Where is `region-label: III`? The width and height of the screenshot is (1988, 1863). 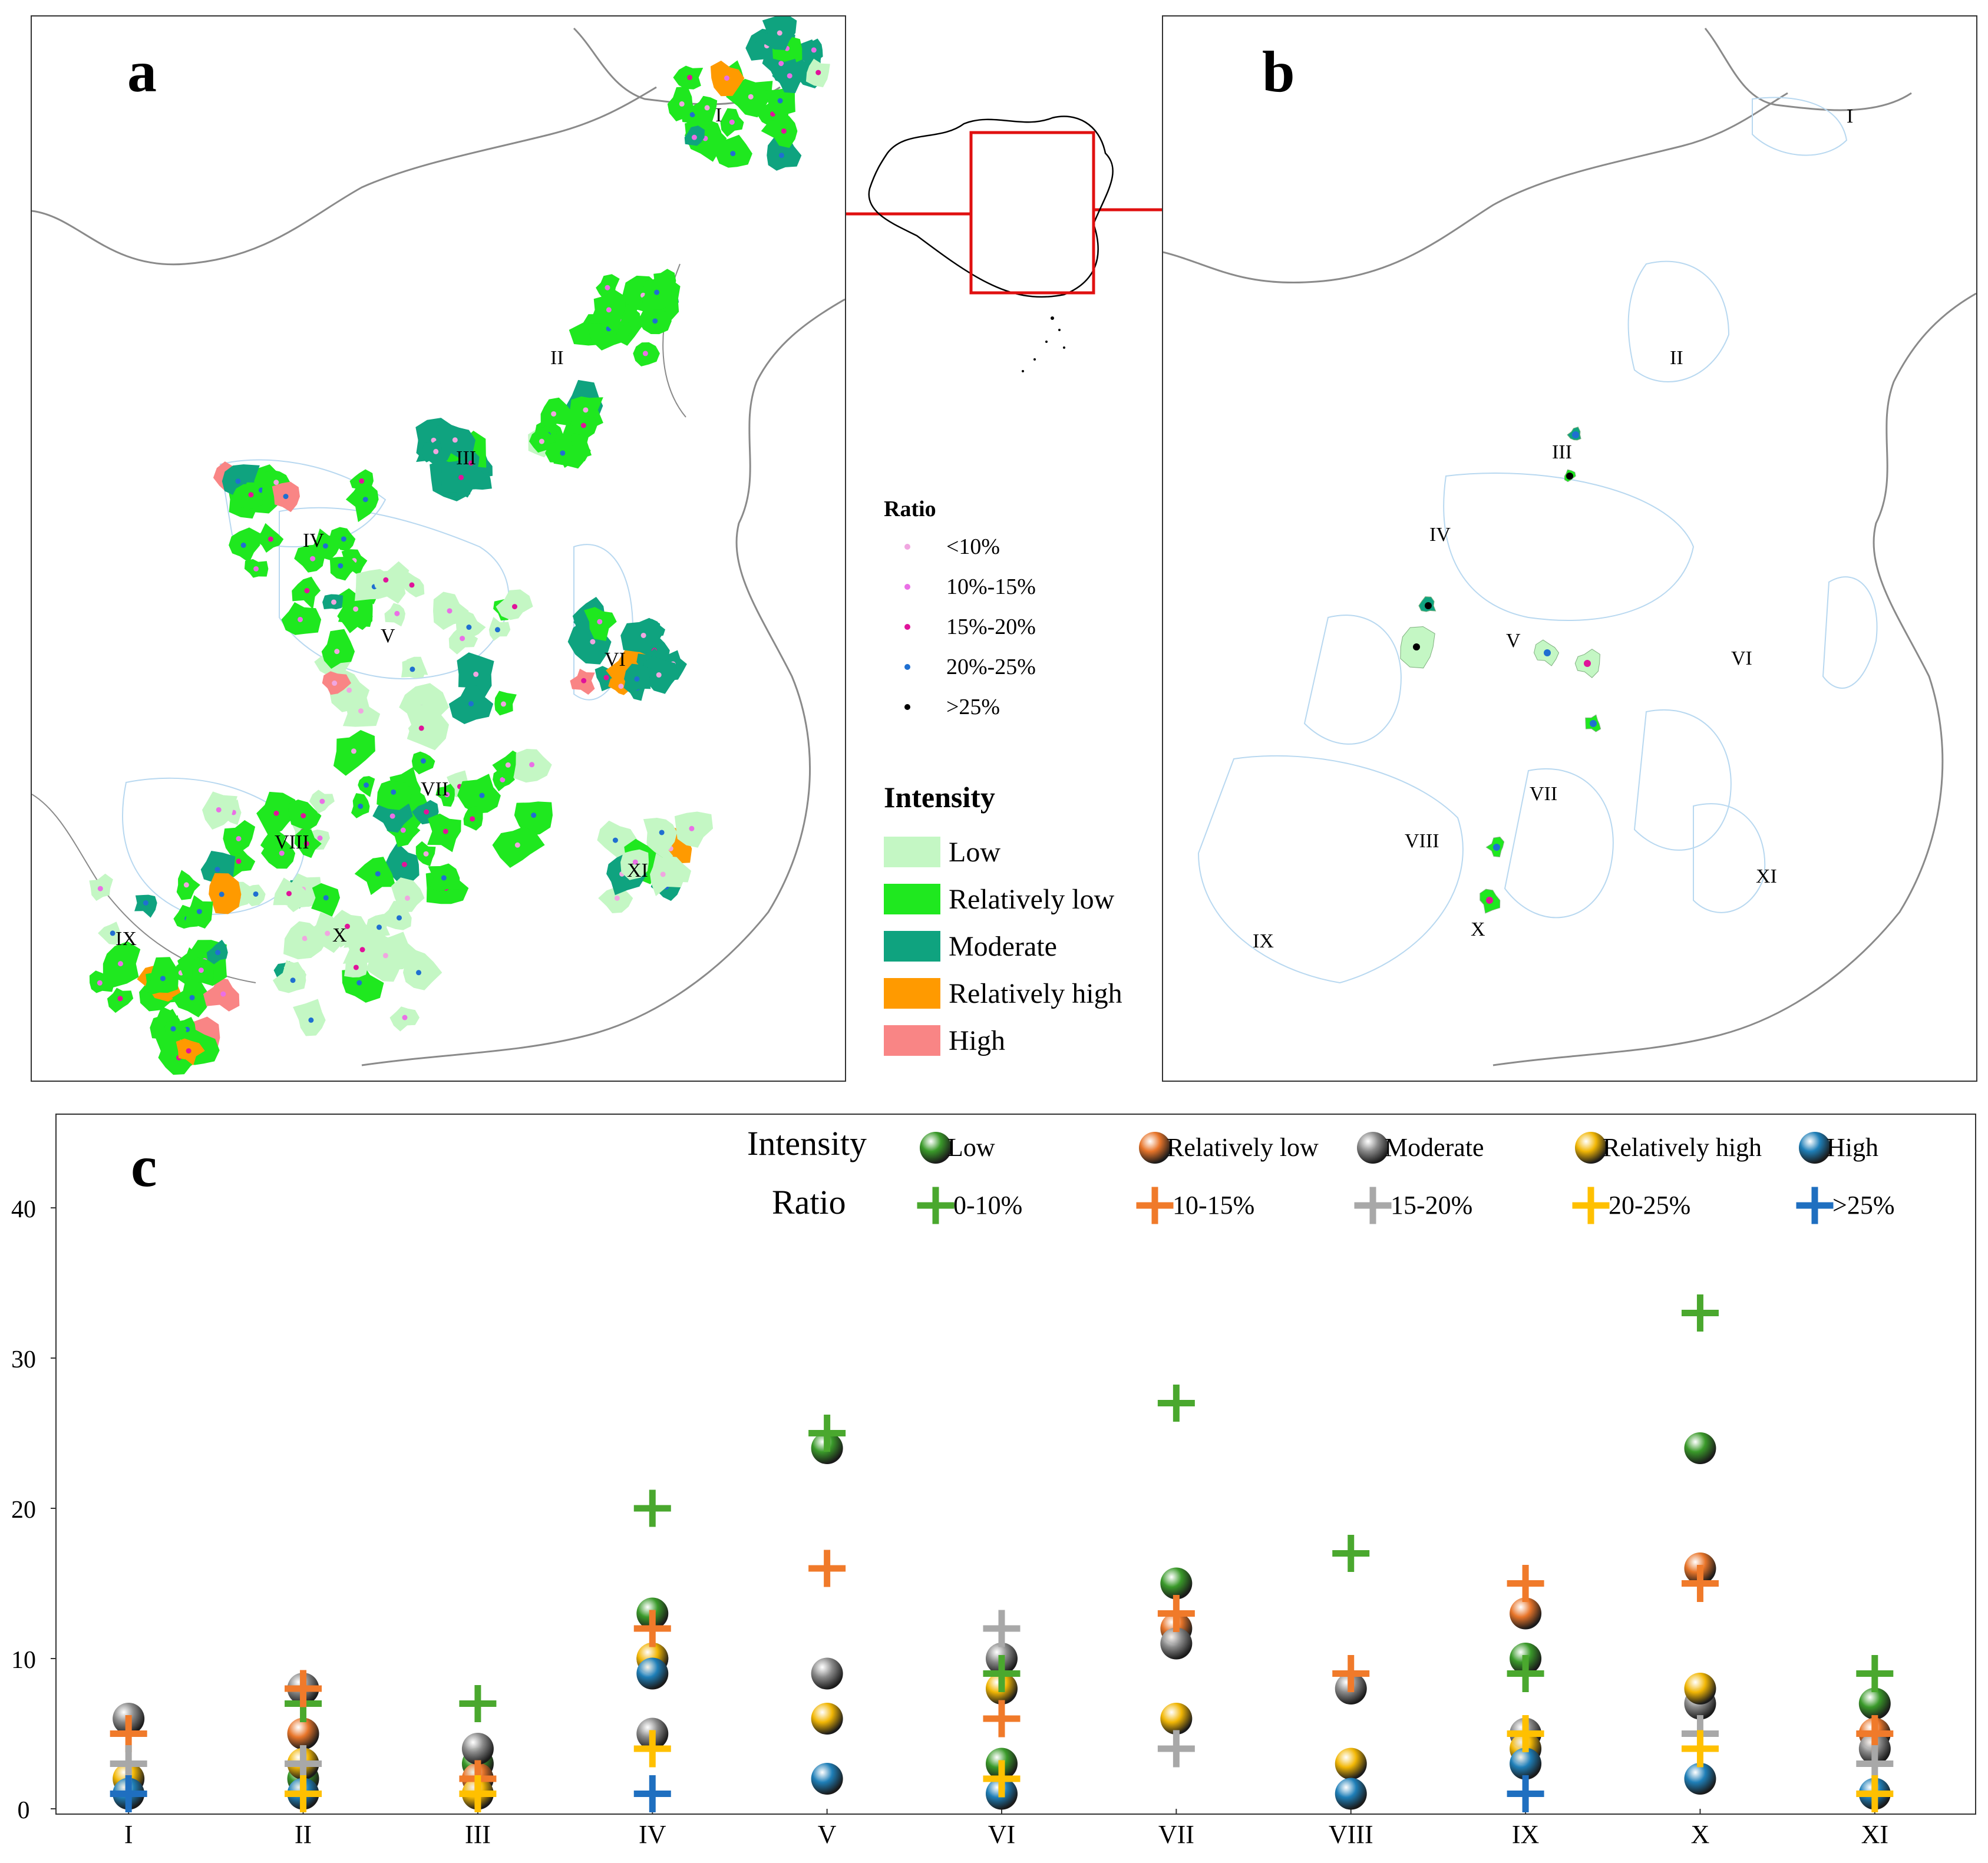 region-label: III is located at coordinates (466, 458).